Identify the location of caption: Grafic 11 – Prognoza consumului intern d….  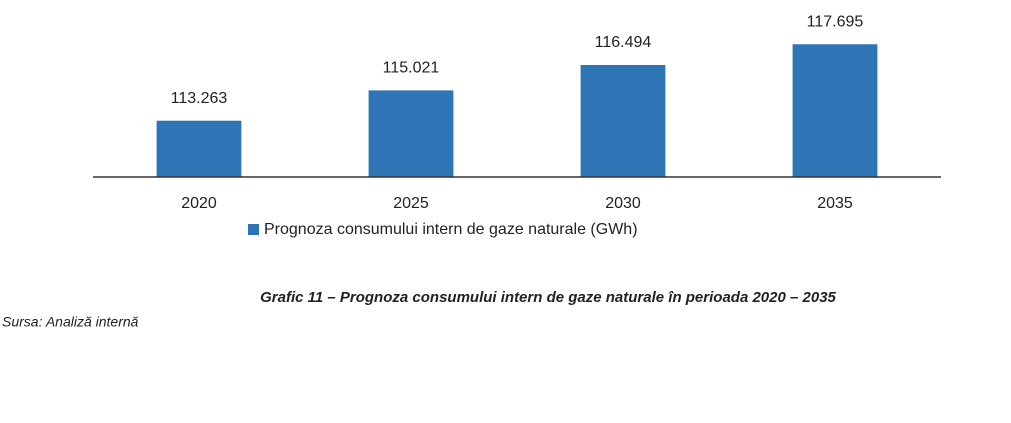
(548, 297).